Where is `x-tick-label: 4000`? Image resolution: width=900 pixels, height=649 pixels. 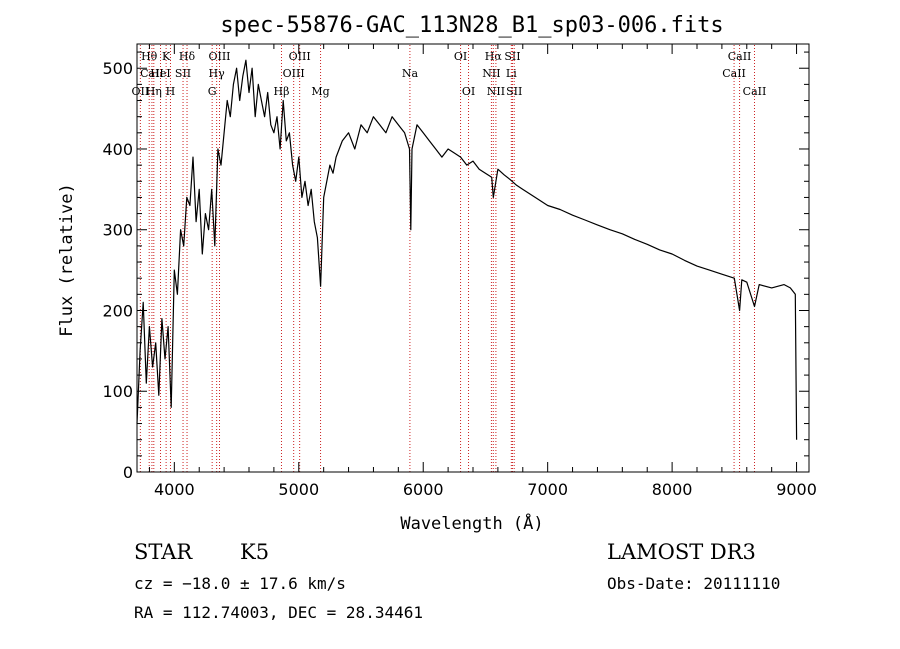 x-tick-label: 4000 is located at coordinates (174, 489).